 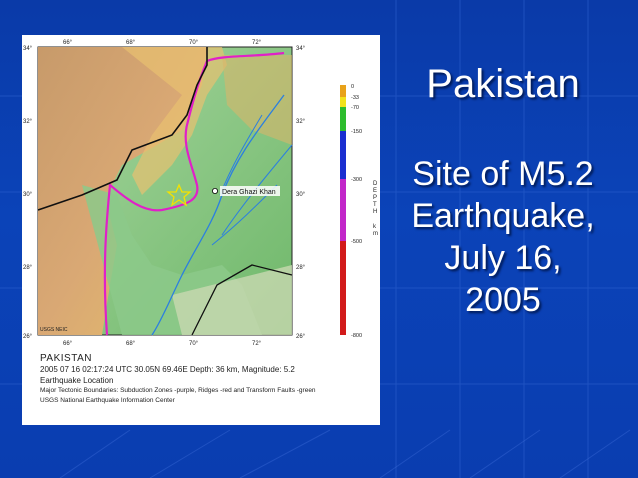 What do you see at coordinates (68, 43) in the screenshot?
I see `lon-label-top: 66°` at bounding box center [68, 43].